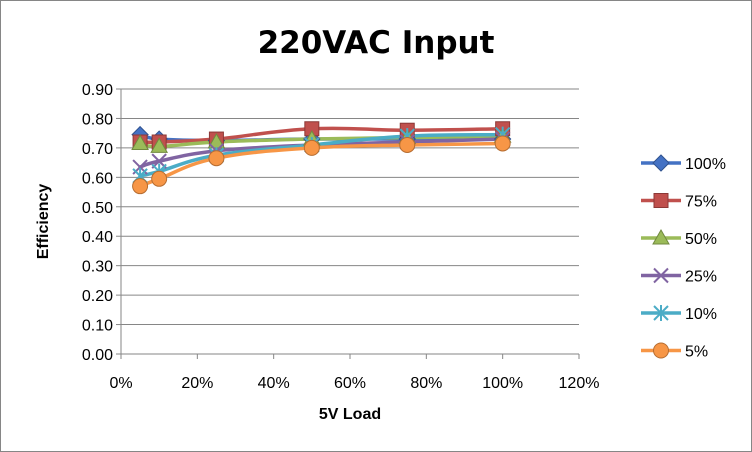 This screenshot has width=752, height=452. I want to click on x-tick-label: 0%, so click(120, 383).